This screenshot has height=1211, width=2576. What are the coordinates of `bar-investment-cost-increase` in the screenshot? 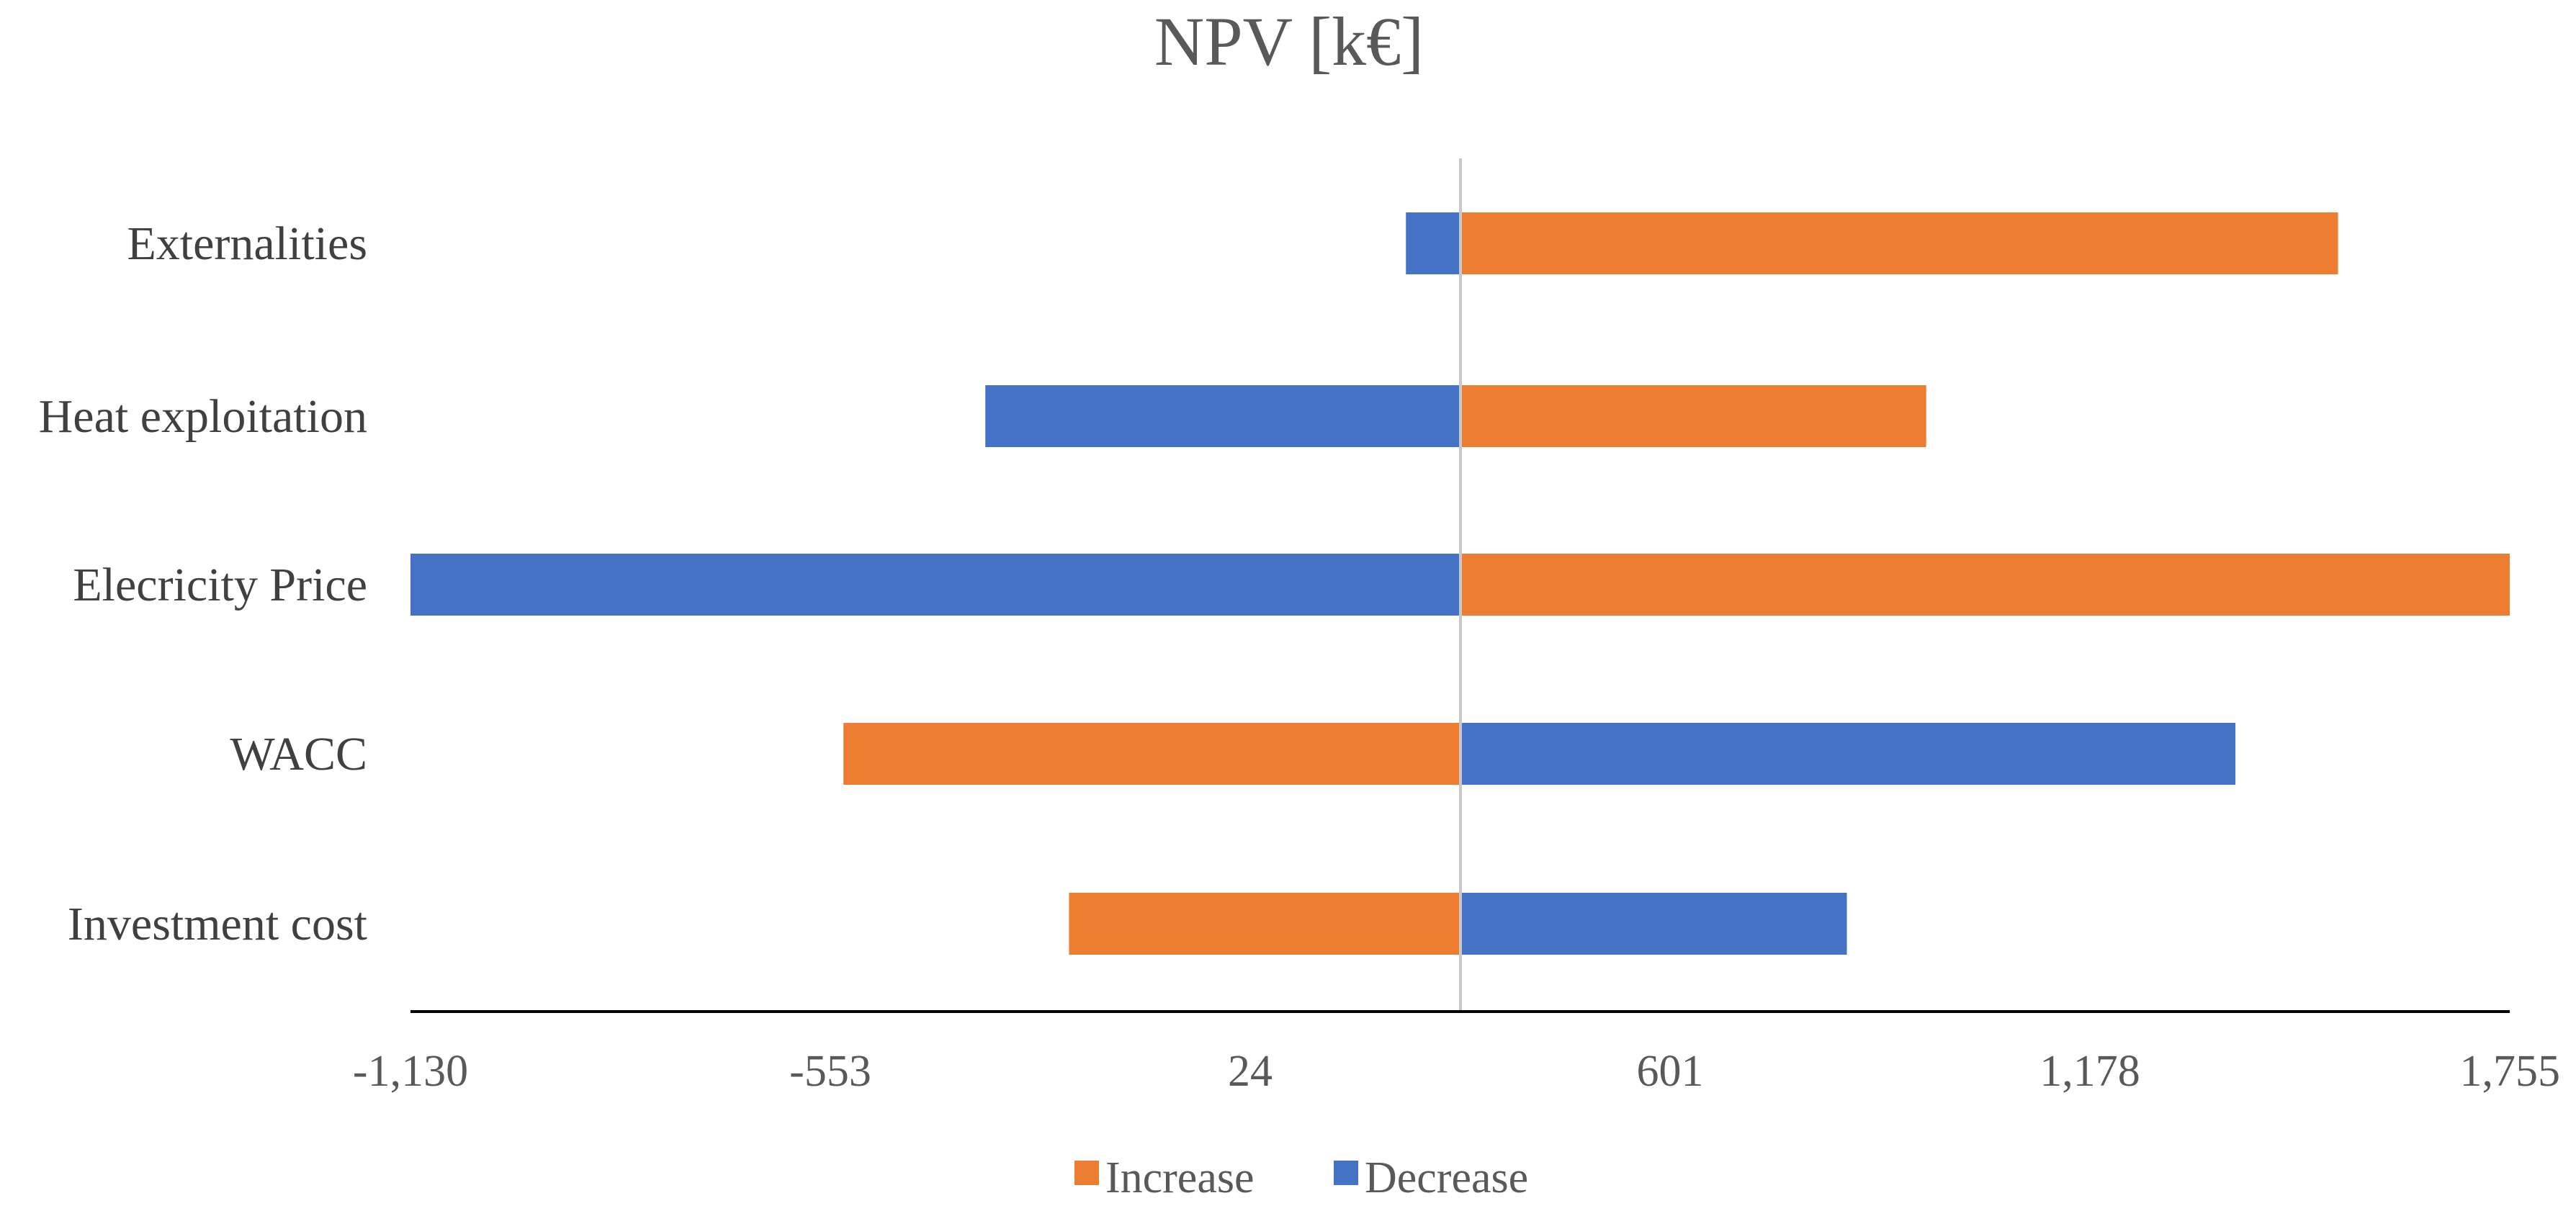 It's located at (1265, 924).